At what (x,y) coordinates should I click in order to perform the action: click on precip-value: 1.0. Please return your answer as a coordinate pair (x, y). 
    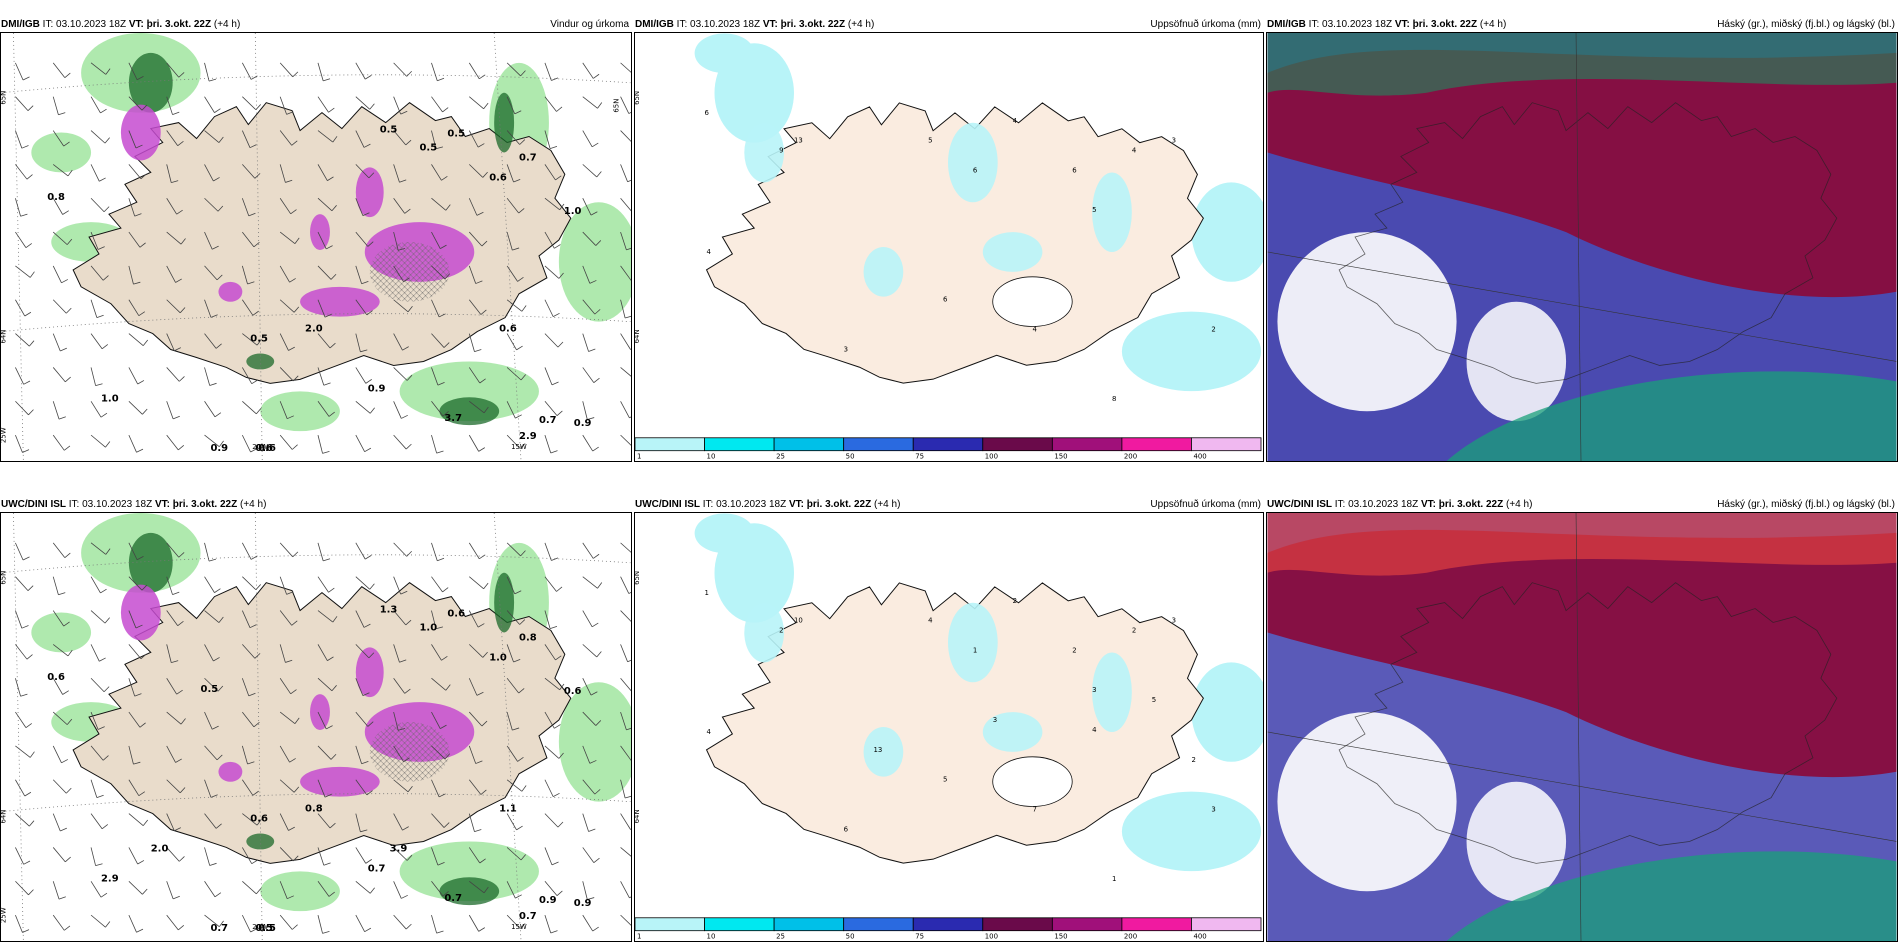
    Looking at the image, I should click on (110, 398).